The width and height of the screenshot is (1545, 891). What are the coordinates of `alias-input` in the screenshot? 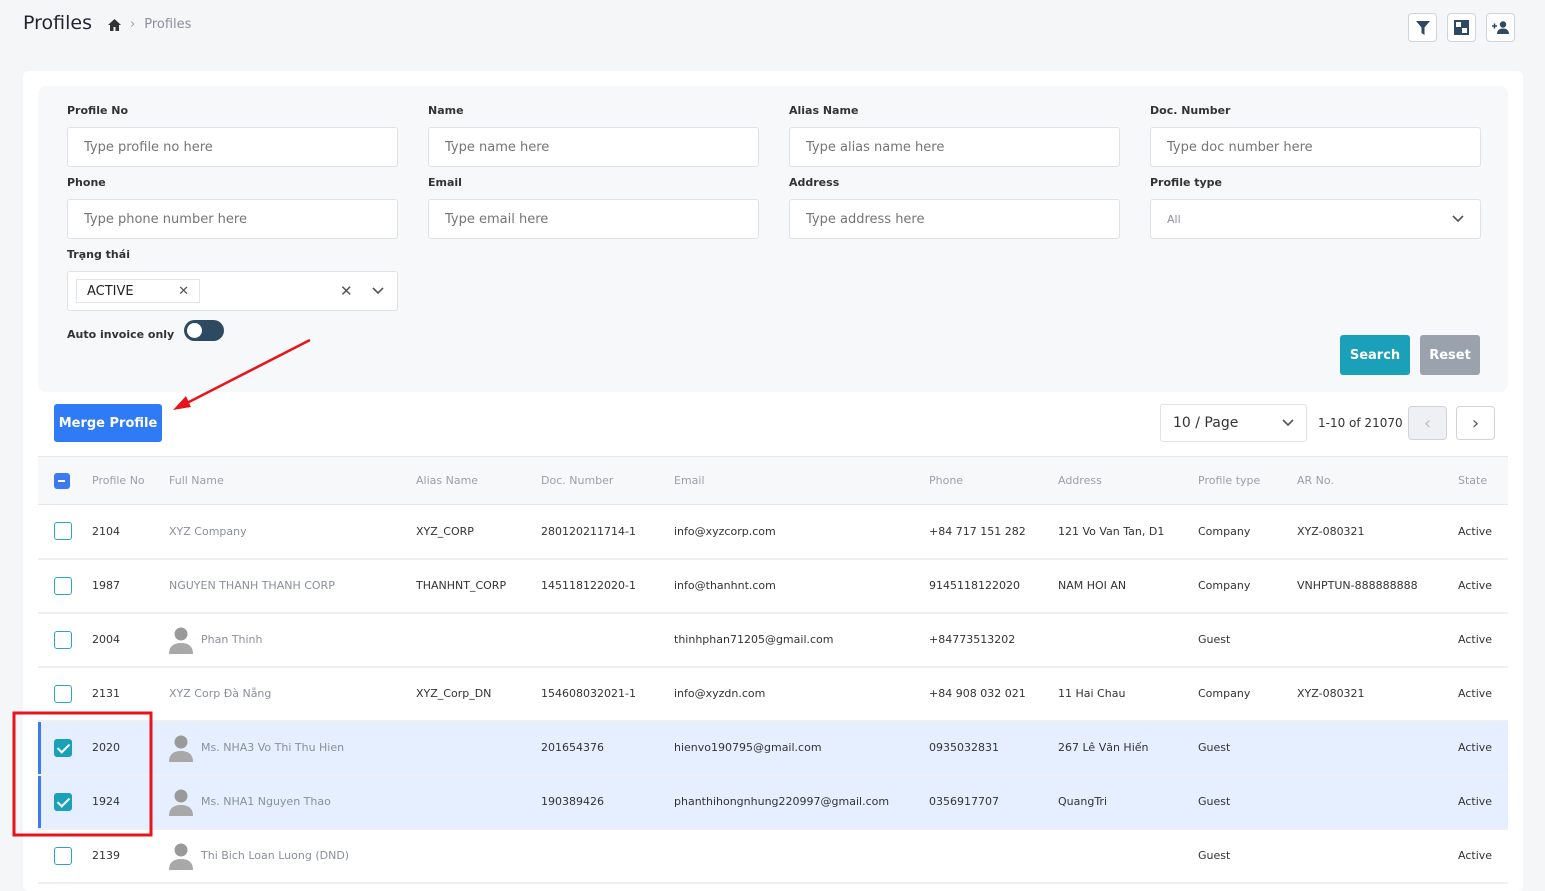 It's located at (954, 147).